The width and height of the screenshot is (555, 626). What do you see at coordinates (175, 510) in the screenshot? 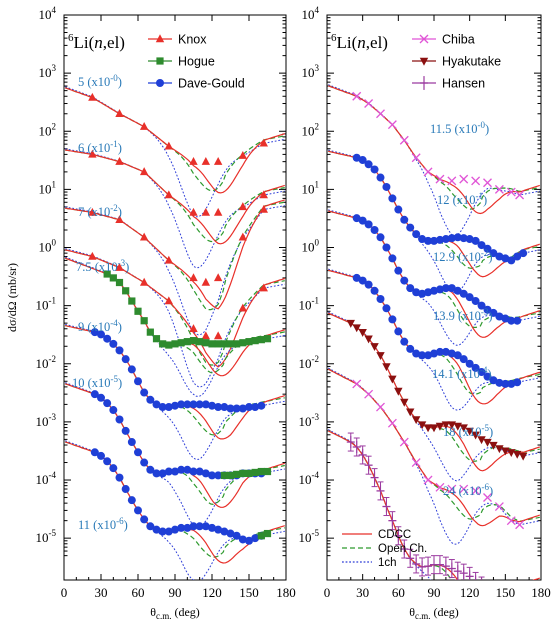
I see `theory-one-curve` at bounding box center [175, 510].